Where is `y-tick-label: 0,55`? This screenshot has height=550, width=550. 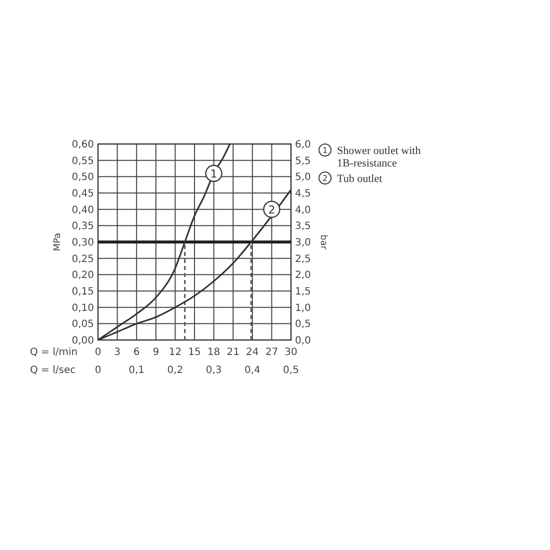
y-tick-label: 0,55 is located at coordinates (83, 161).